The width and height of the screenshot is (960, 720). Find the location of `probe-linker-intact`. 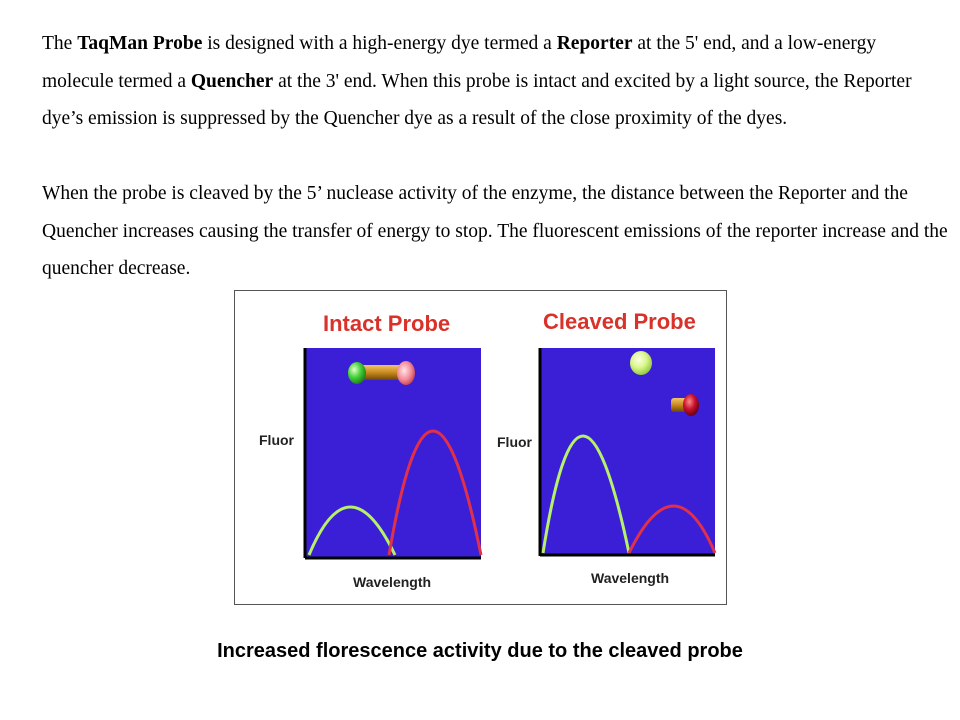

probe-linker-intact is located at coordinates (382, 372).